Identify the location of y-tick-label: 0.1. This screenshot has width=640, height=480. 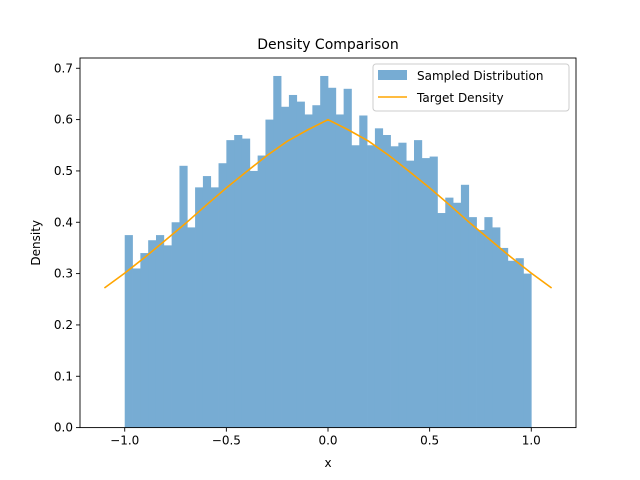
(63, 376).